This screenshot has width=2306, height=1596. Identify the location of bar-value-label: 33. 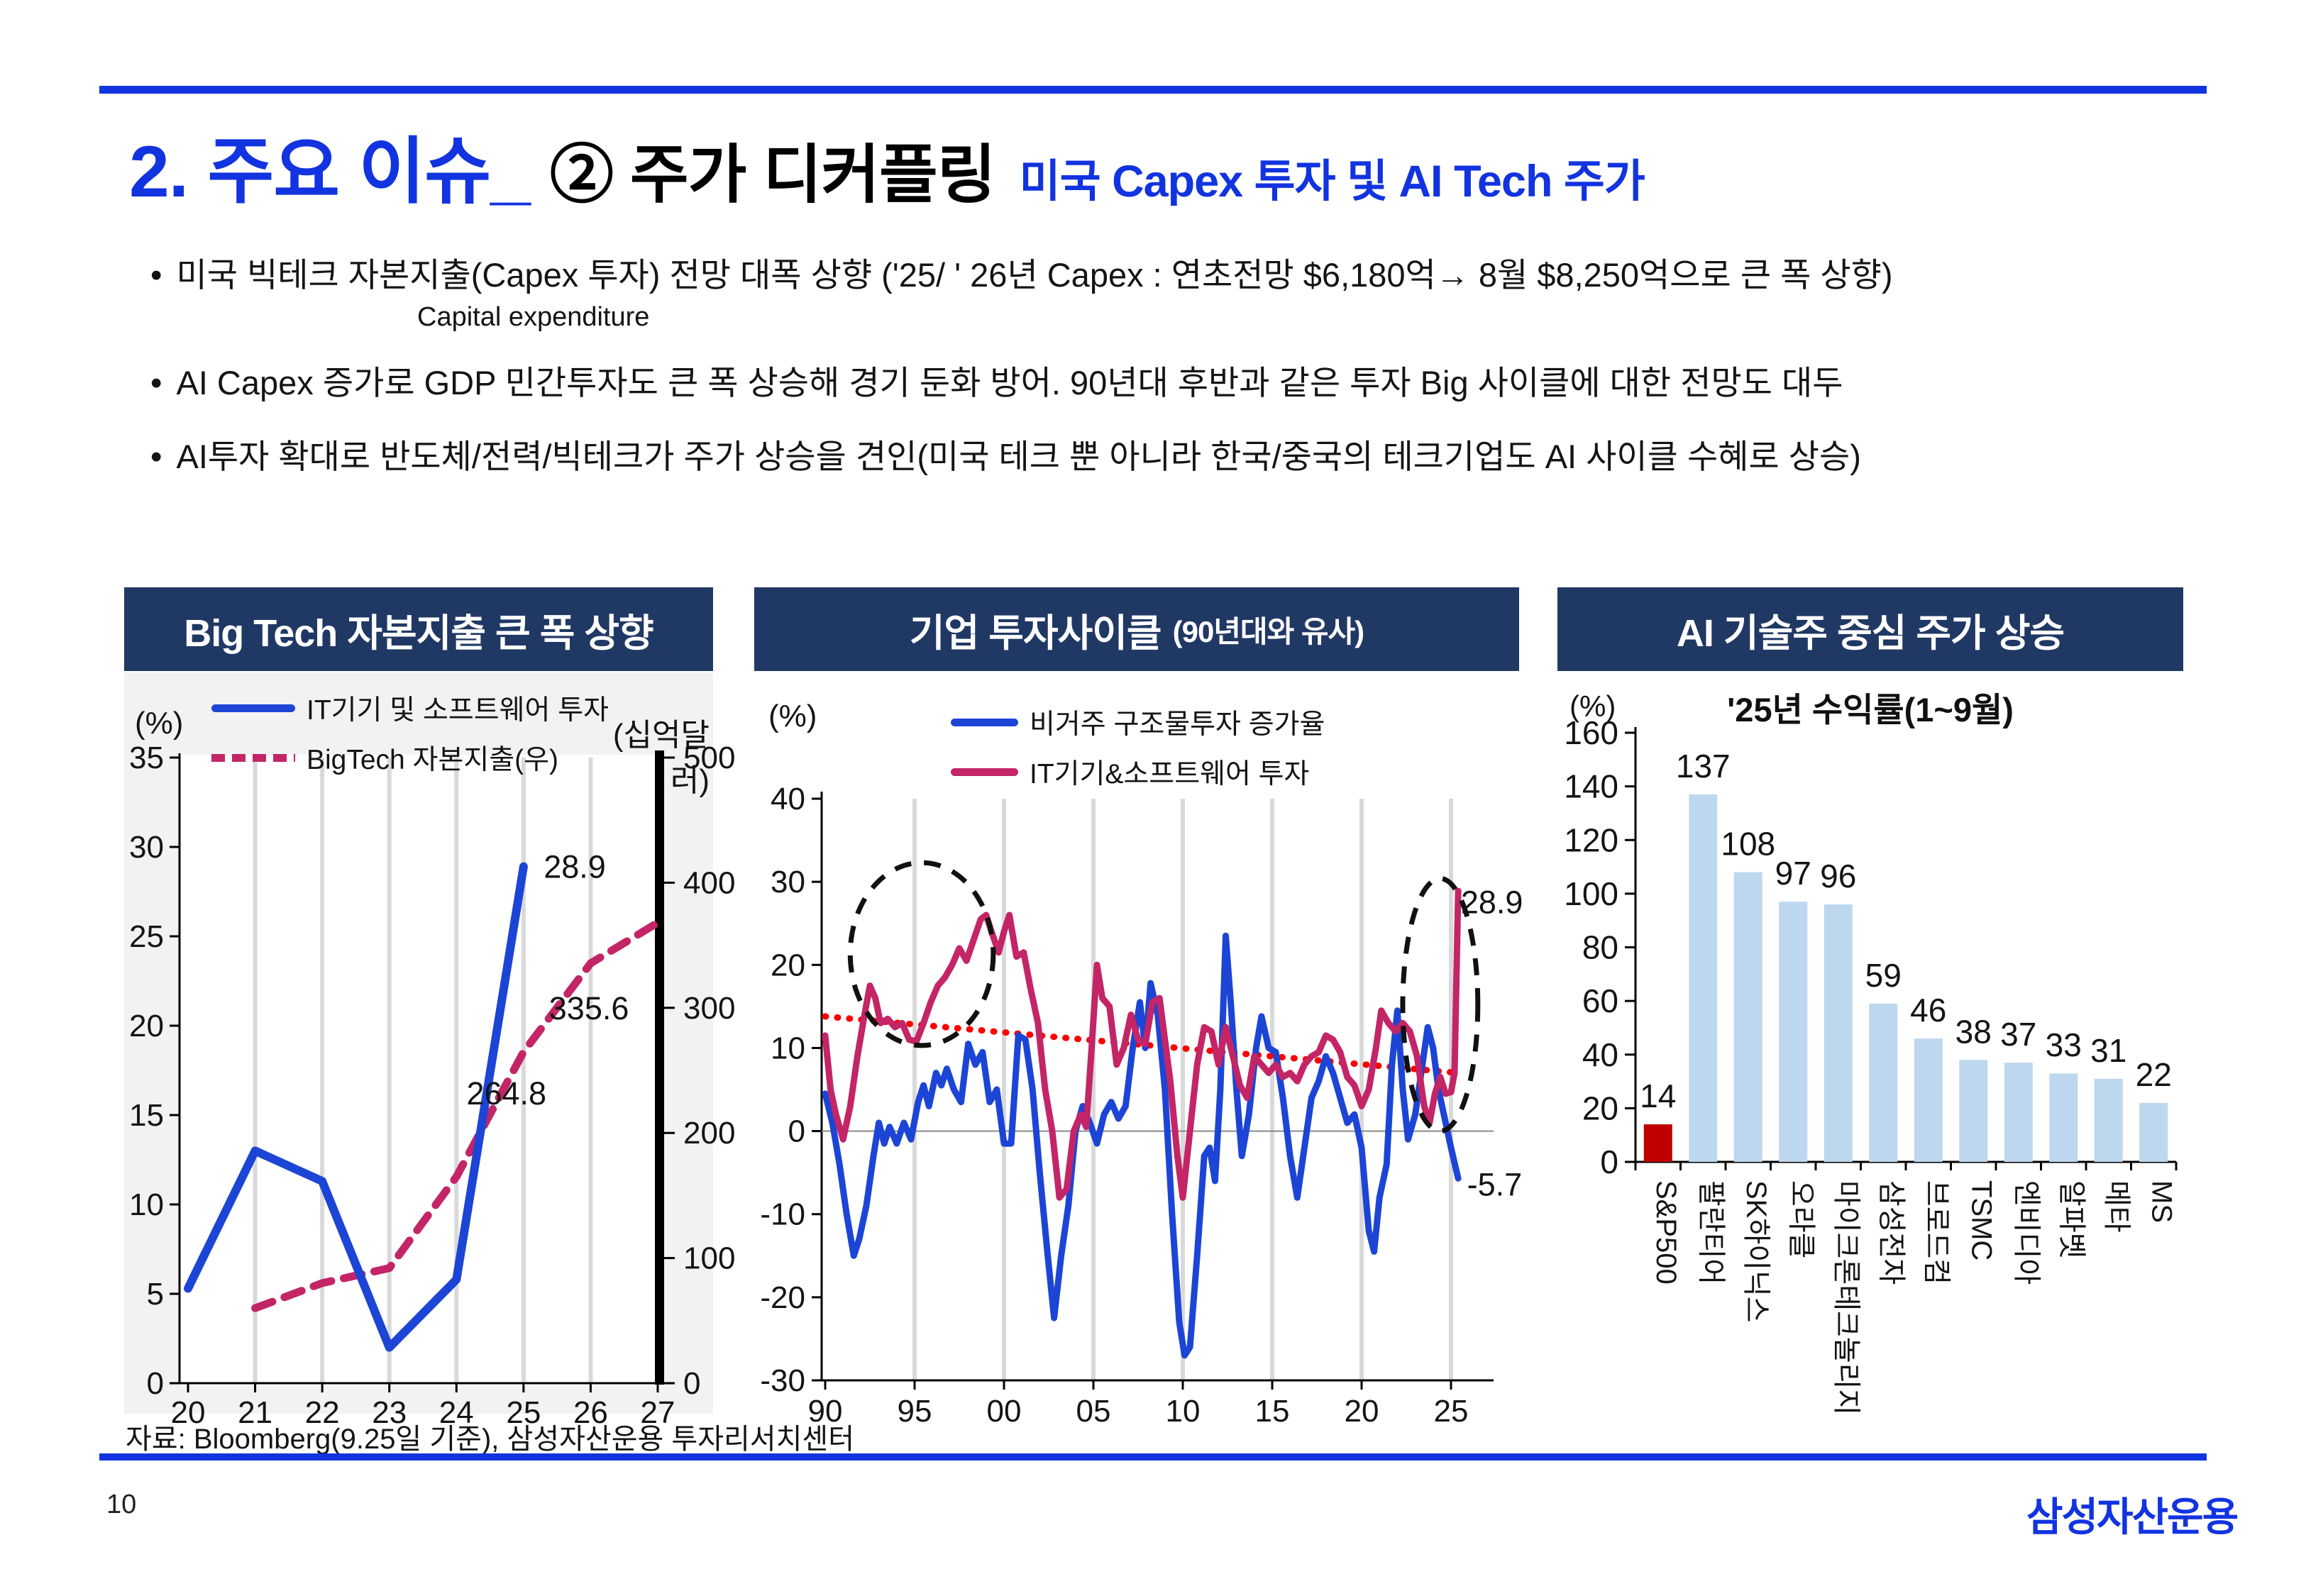
(2064, 1045).